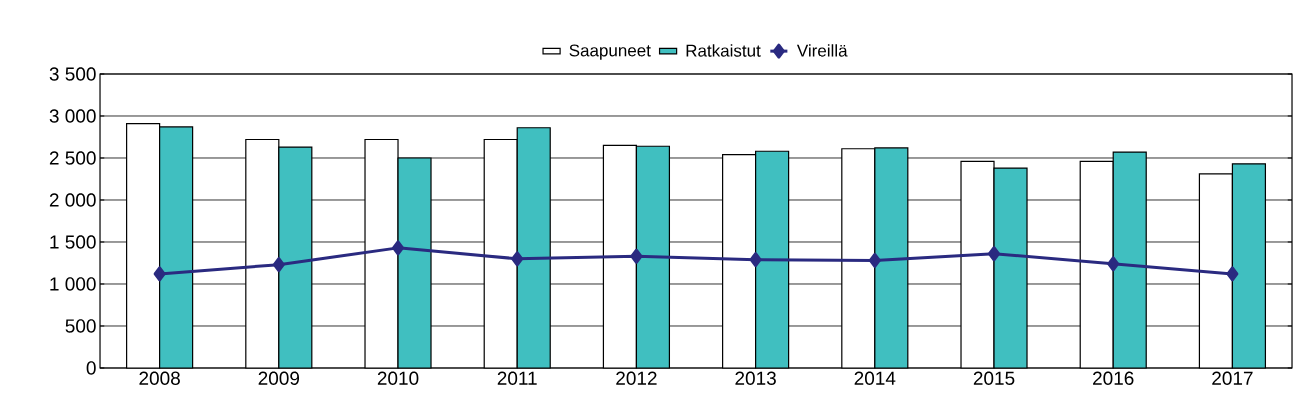 This screenshot has height=414, width=1298. What do you see at coordinates (1113, 378) in the screenshot?
I see `x-tick-label: 2016` at bounding box center [1113, 378].